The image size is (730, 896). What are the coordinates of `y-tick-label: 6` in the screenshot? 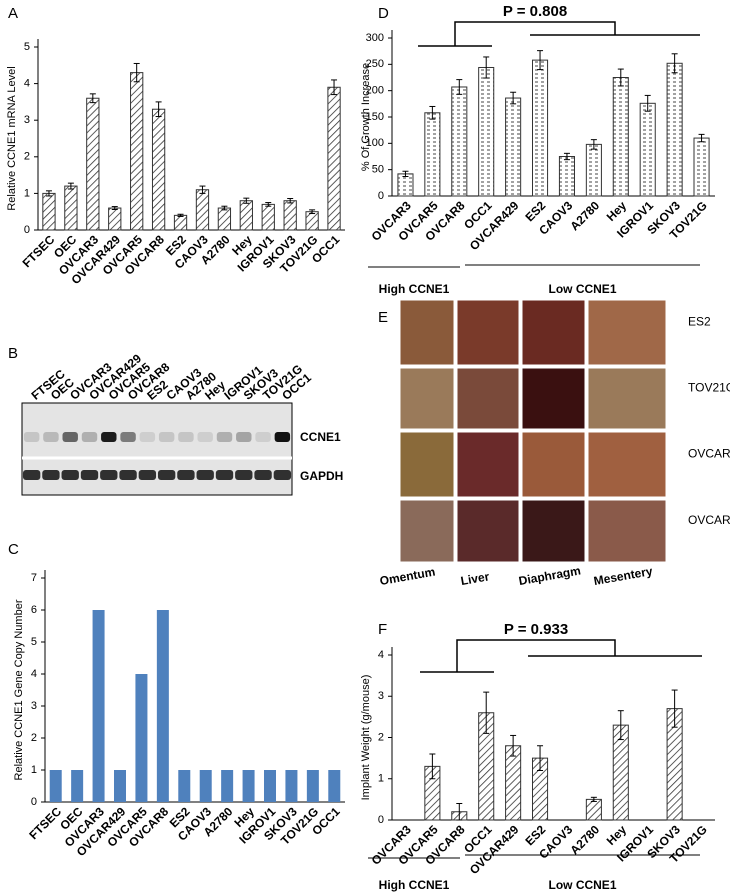 It's located at (34, 610).